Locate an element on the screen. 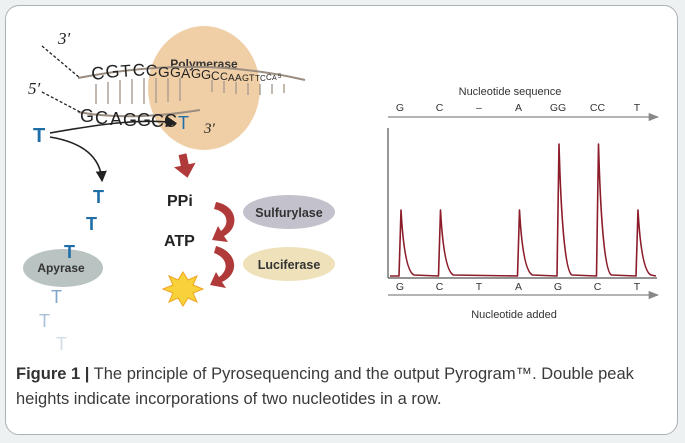 Image resolution: width=685 pixels, height=443 pixels. primer-base: A is located at coordinates (116, 119).